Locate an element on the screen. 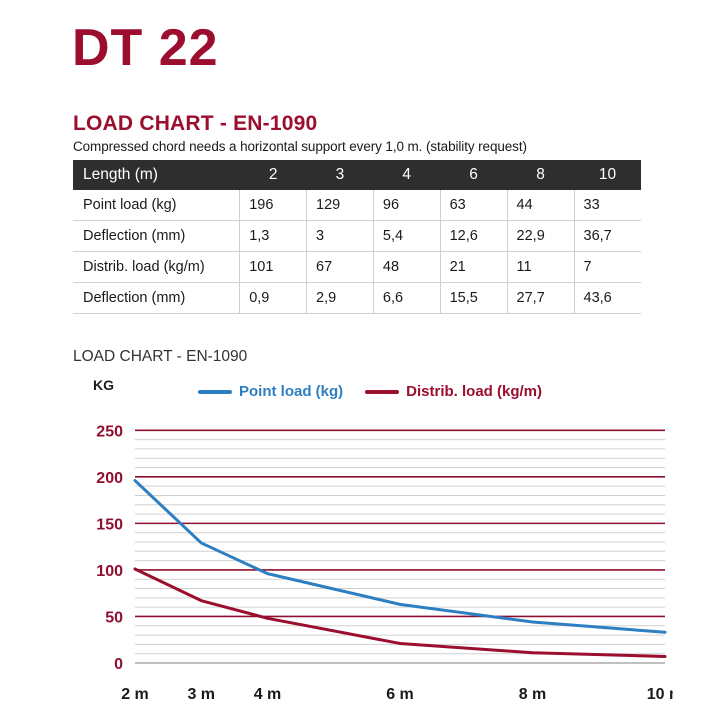 The height and width of the screenshot is (720, 720). legend-label-distrib-load: Distrib. load (kg/m) is located at coordinates (474, 391).